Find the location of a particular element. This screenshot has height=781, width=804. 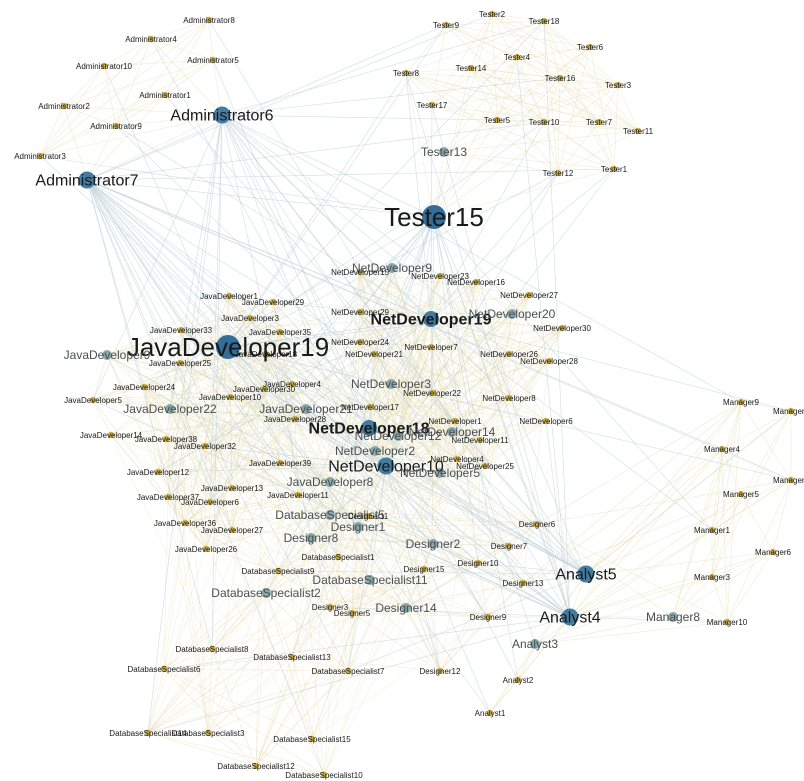

node-netdeveloper5 is located at coordinates (440, 473).